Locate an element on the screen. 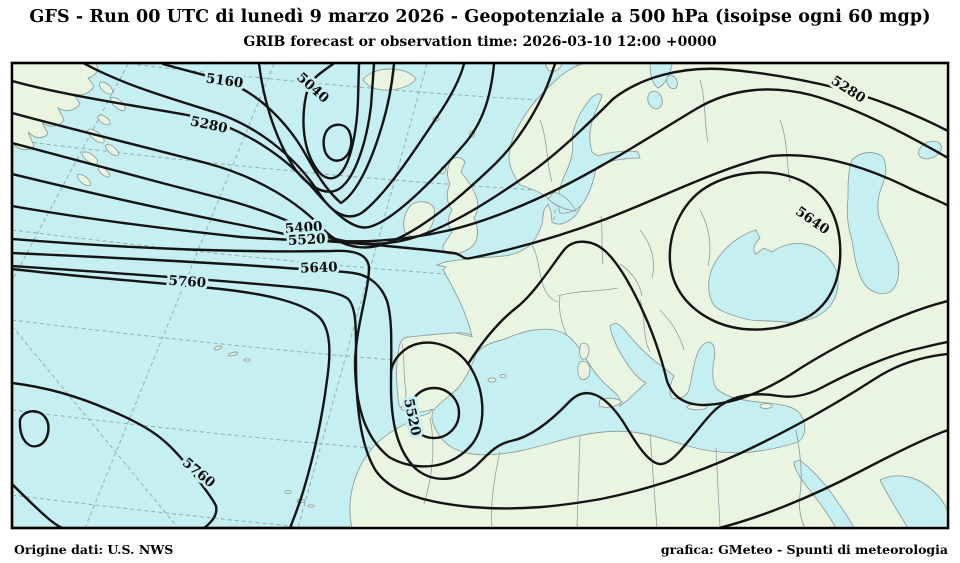  island-layer is located at coordinates (630, 376).